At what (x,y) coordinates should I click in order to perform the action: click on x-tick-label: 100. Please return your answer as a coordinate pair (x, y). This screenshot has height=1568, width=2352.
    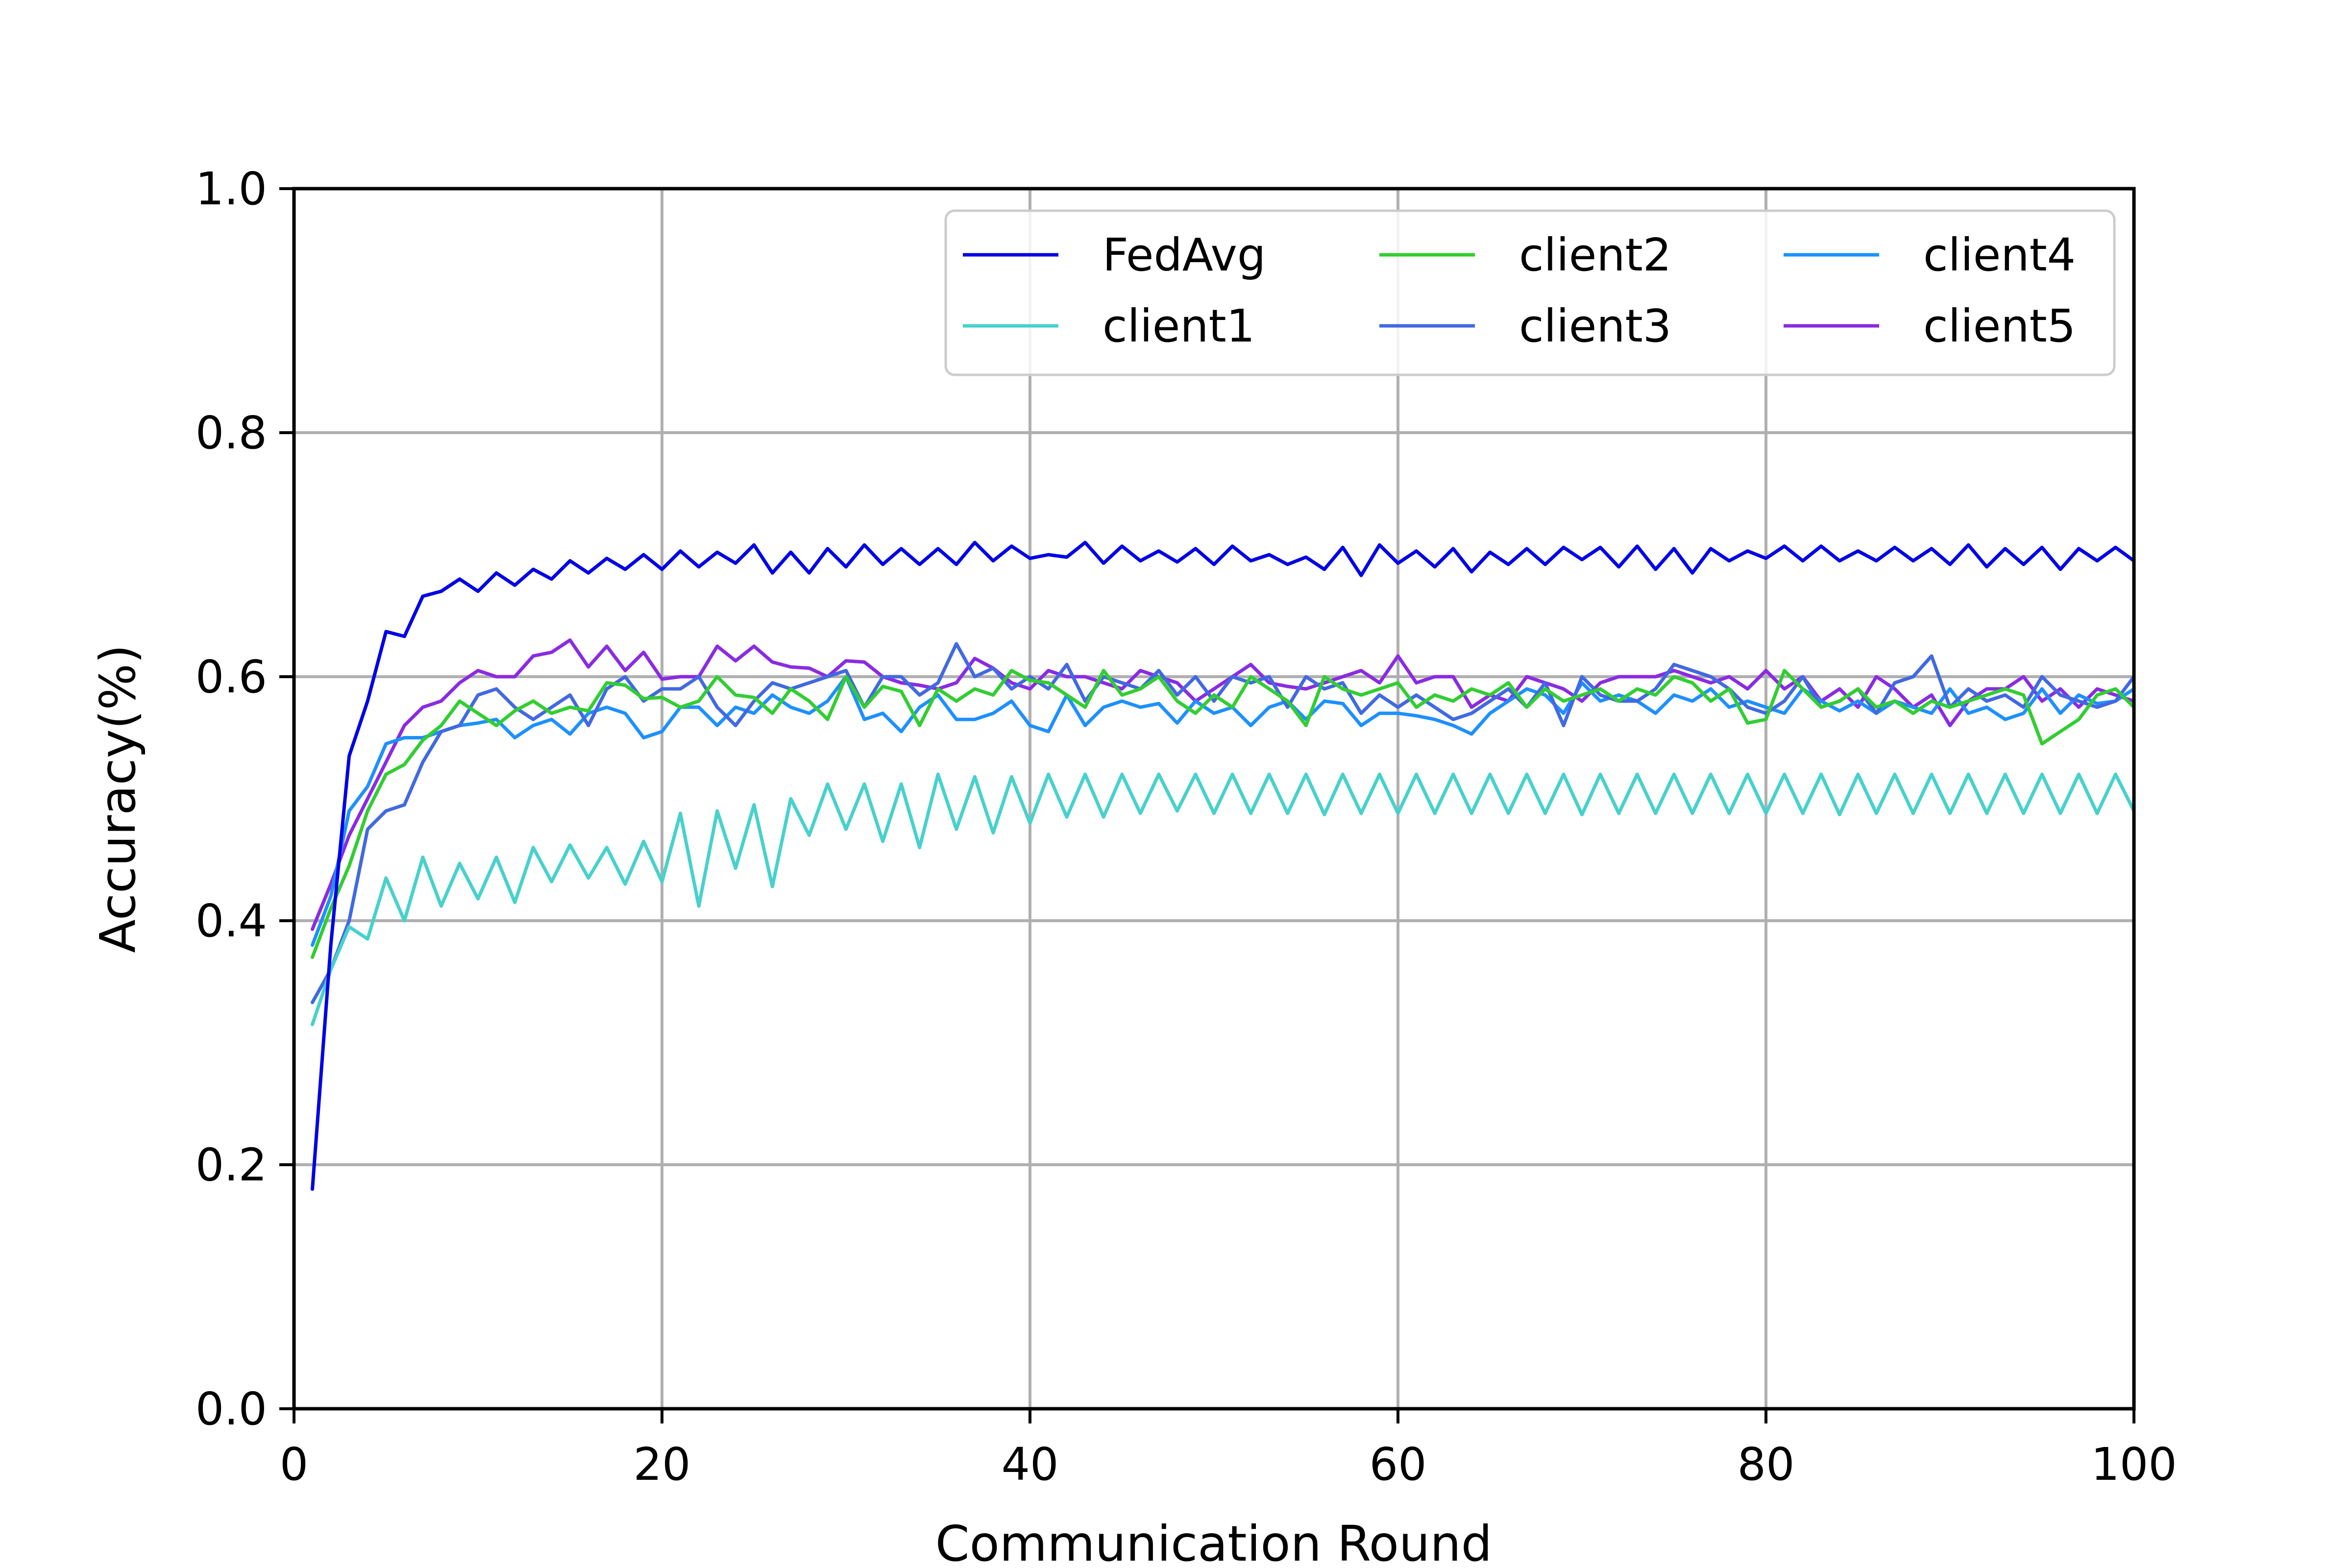
    Looking at the image, I should click on (2134, 1464).